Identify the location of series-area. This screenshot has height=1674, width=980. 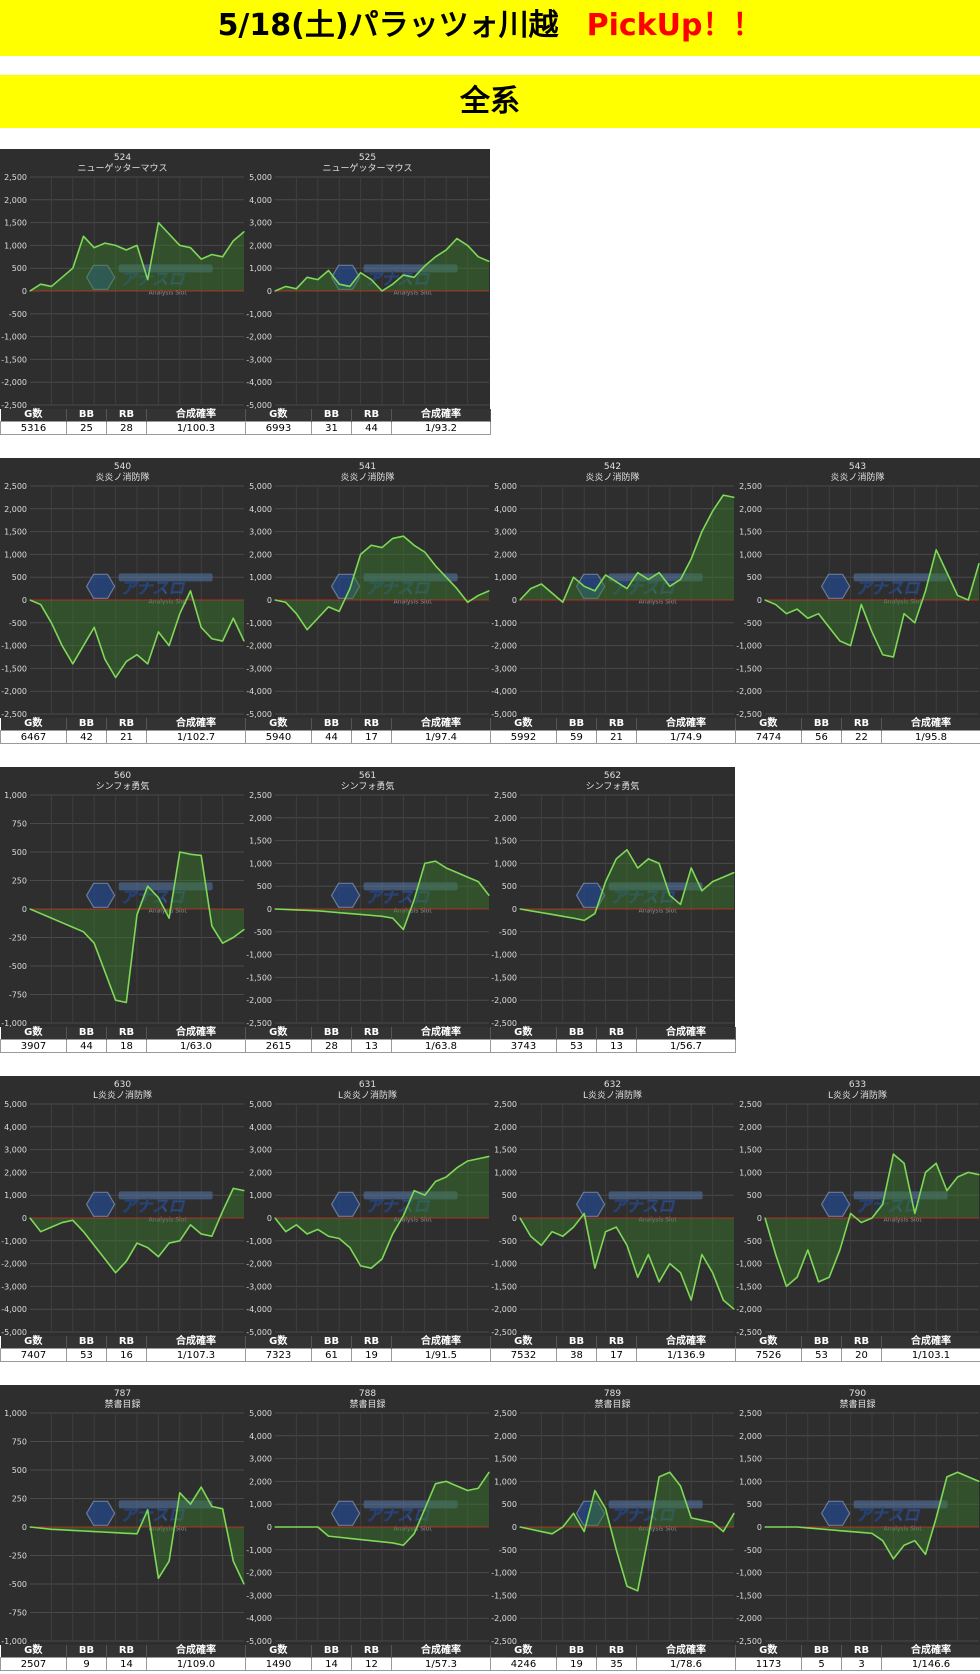
(627, 1531).